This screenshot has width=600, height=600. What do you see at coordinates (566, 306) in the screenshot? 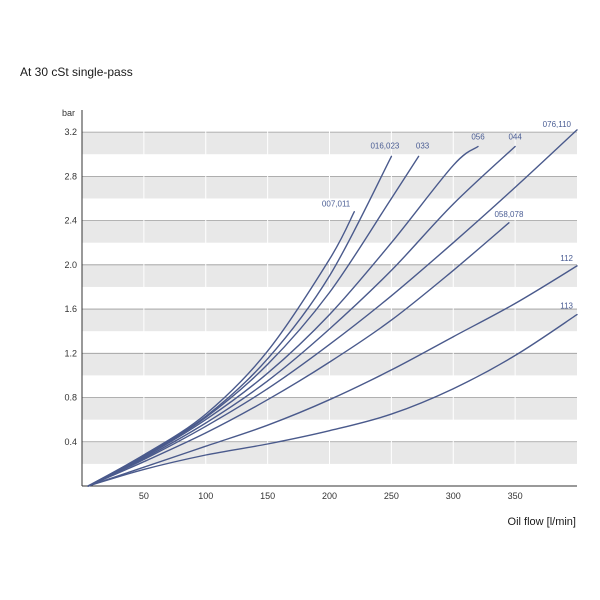
I see `series-label-113: 113` at bounding box center [566, 306].